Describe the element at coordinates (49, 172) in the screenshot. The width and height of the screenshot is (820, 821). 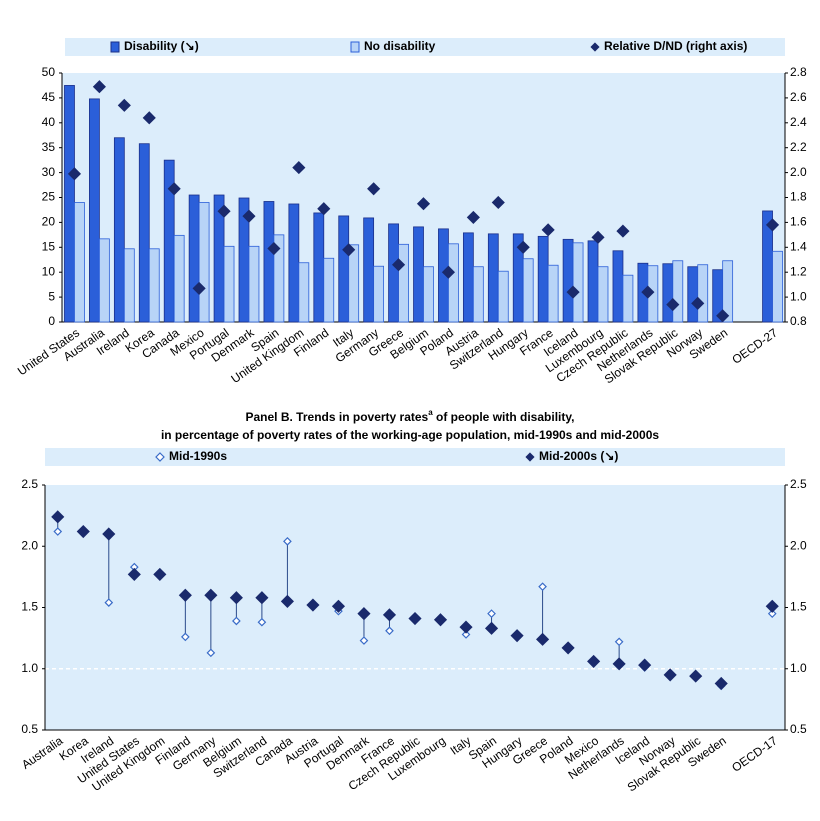
I see `y-tick-label: 30` at that location.